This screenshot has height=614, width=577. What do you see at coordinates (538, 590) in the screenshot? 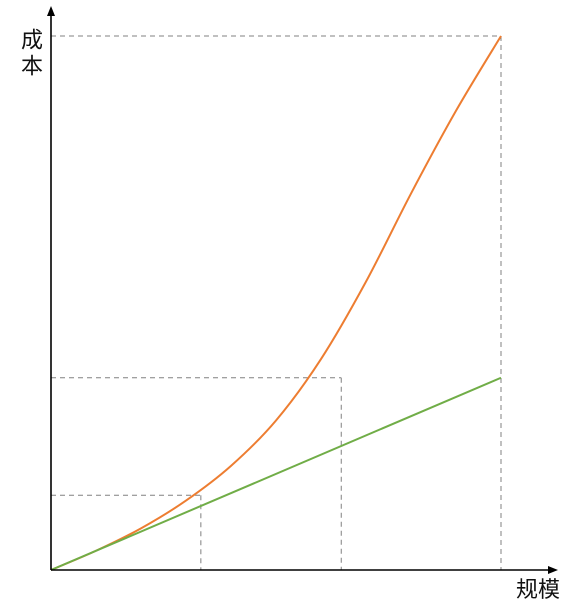
I see `x-axis-label: 规模` at bounding box center [538, 590].